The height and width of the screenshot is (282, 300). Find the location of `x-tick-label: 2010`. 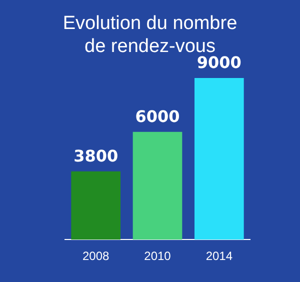

x-tick-label: 2010 is located at coordinates (158, 256).